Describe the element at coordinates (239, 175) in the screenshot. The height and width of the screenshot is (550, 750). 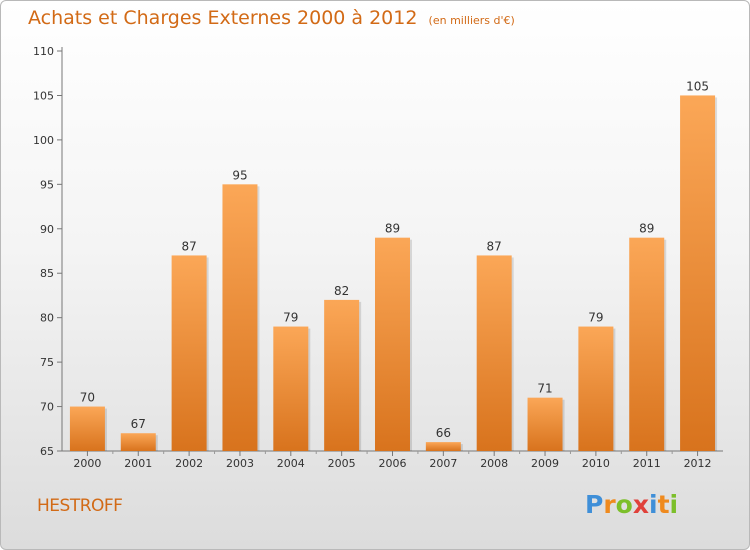
I see `data-label: 95` at that location.